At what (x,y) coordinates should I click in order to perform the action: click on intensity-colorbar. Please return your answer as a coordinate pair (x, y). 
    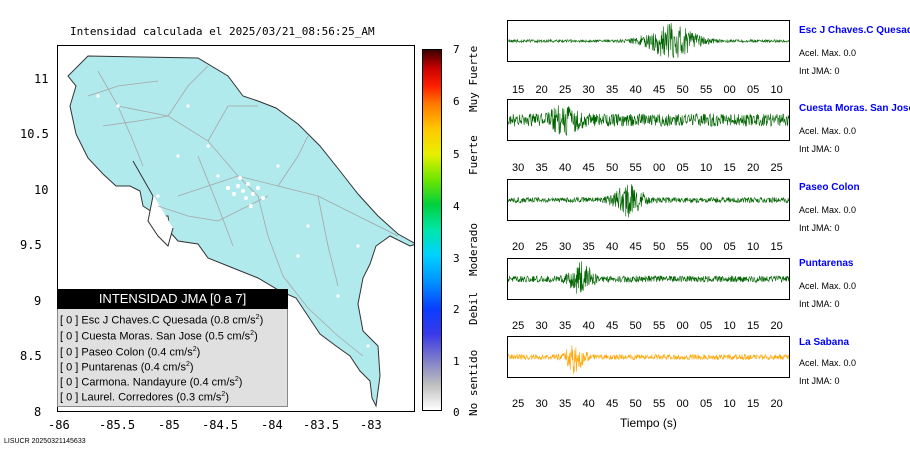
    Looking at the image, I should click on (432, 230).